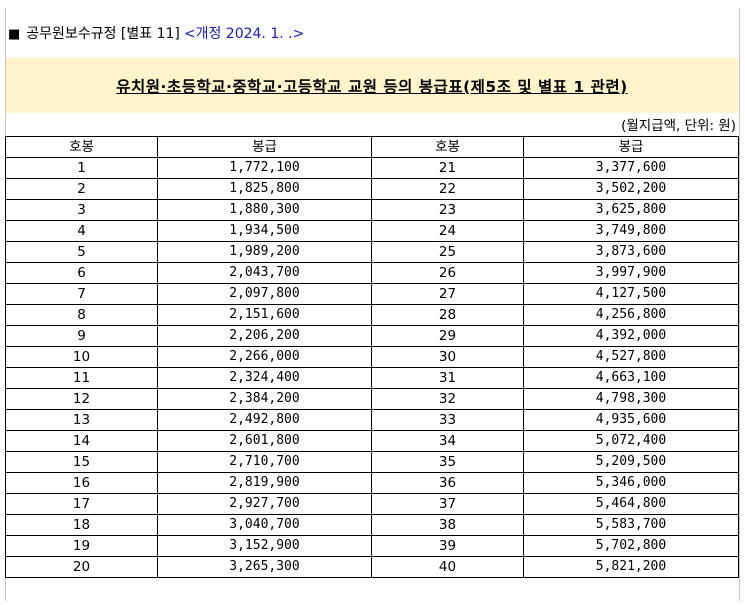  I want to click on step-cell: 9, so click(81, 336).